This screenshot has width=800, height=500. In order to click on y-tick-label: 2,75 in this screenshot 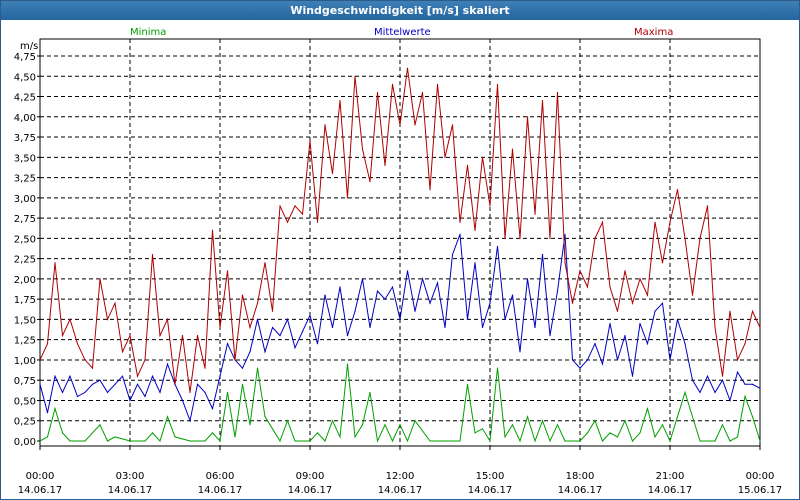, I will do `click(25, 219)`.